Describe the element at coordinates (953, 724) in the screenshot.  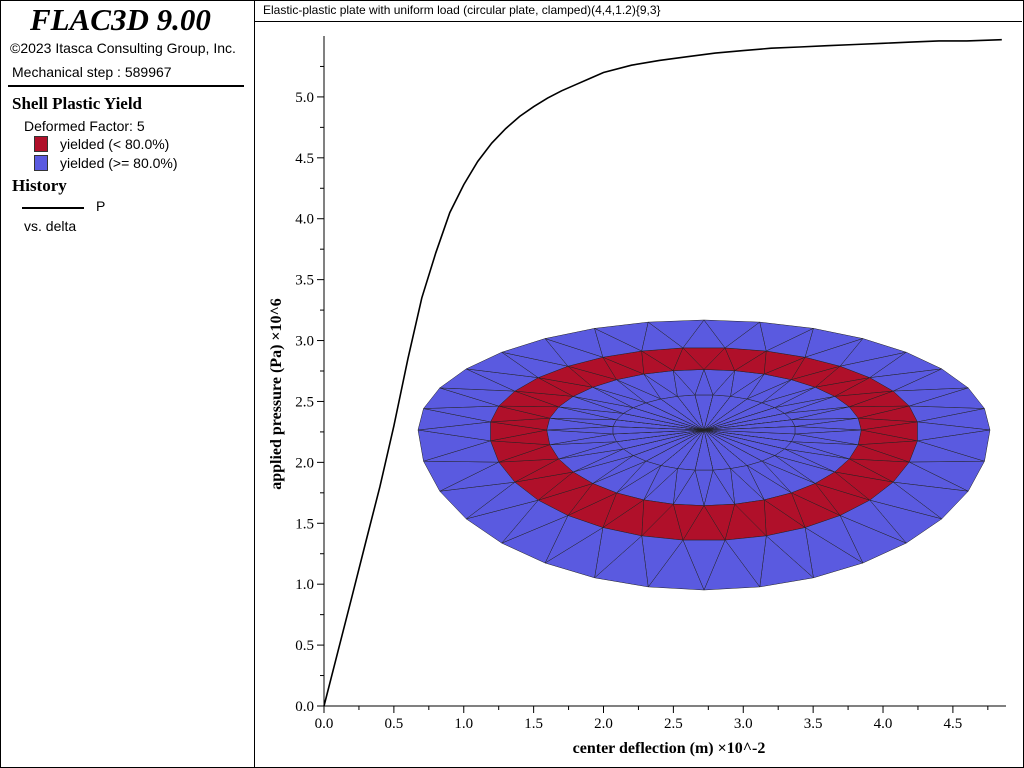
I see `x-tick-label: 4.5` at that location.